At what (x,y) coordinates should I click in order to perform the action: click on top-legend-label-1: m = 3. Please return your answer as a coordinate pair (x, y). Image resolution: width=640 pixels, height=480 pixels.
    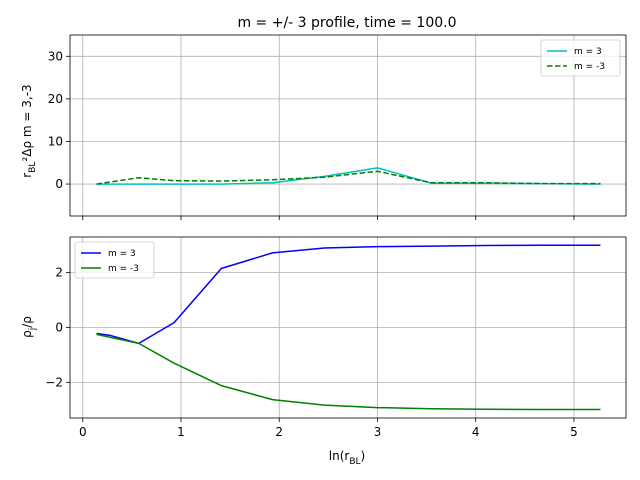
    Looking at the image, I should click on (588, 52).